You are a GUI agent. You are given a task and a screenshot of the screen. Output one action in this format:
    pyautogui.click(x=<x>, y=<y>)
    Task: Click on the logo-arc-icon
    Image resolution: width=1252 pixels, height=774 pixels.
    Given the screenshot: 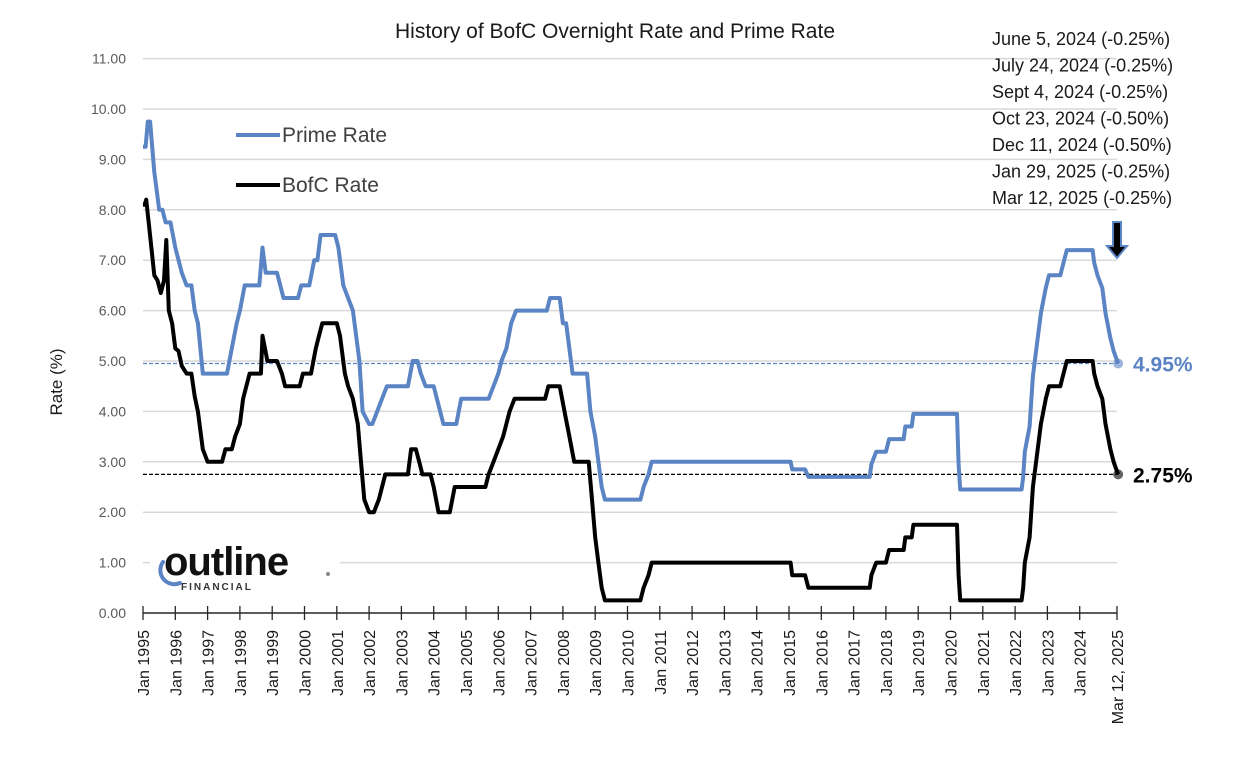 What is the action you would take?
    pyautogui.click(x=170, y=573)
    